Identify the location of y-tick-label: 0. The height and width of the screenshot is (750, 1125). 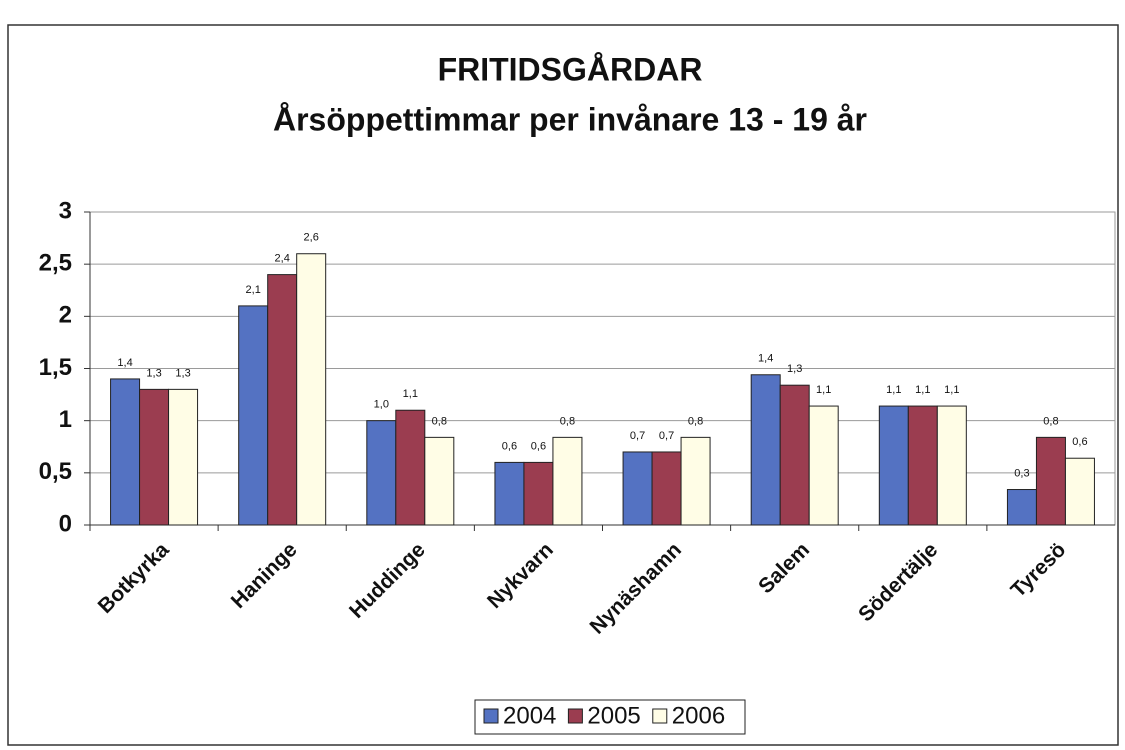
(65, 523).